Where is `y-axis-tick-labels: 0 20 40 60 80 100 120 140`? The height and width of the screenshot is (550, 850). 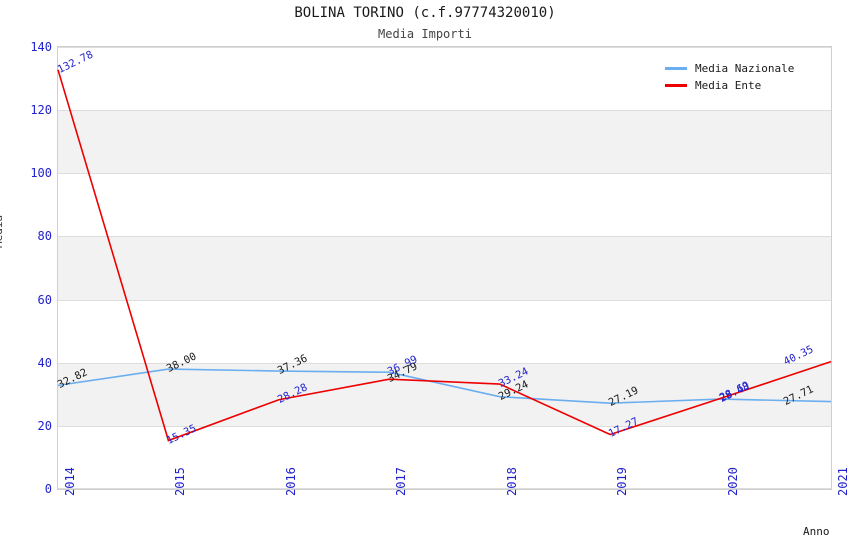
y-axis-tick-labels: 0 20 40 60 80 100 120 140 is located at coordinates (28, 275).